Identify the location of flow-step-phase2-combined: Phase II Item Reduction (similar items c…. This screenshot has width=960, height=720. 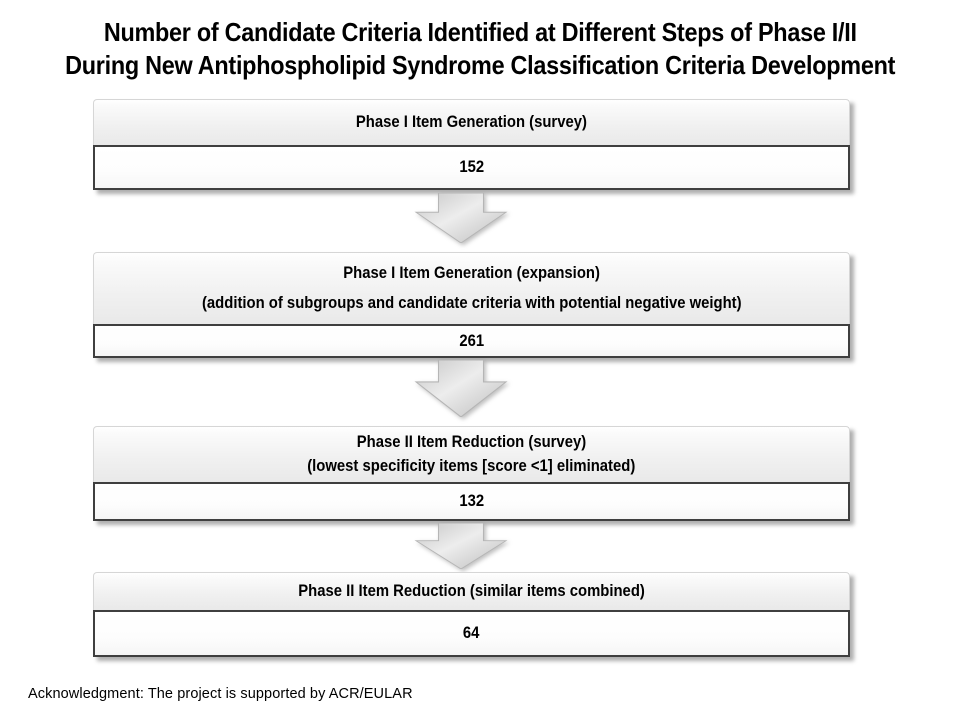
(471, 614).